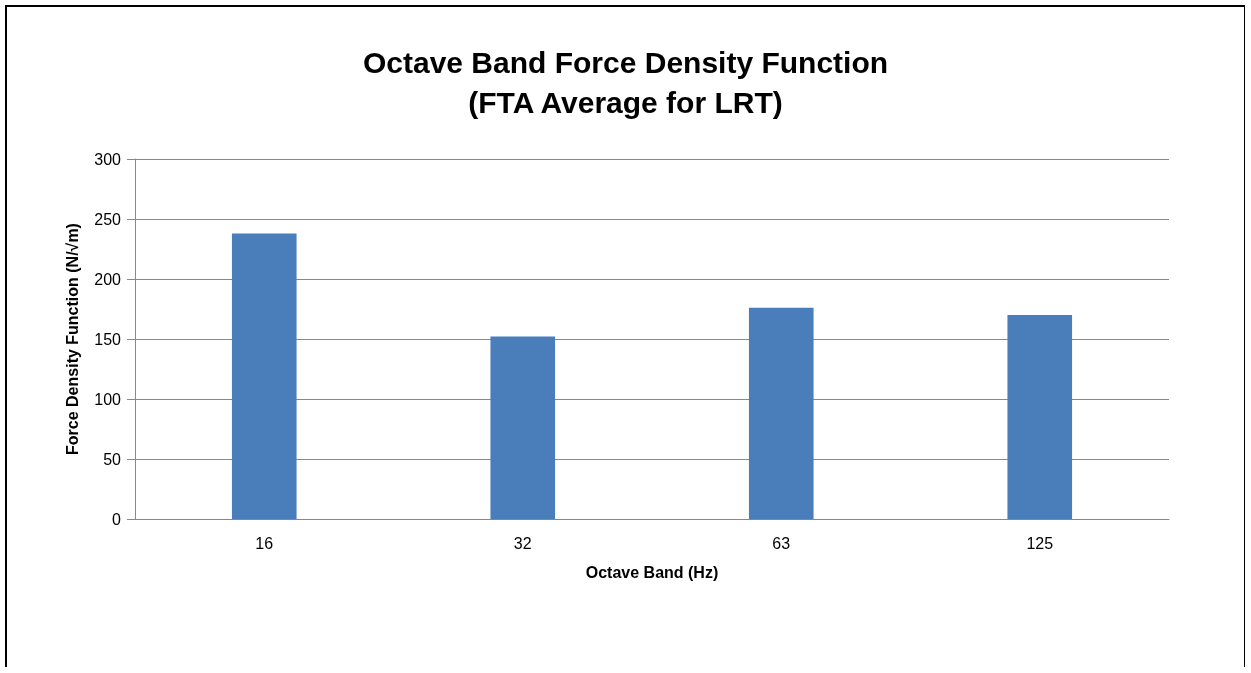 The image size is (1251, 673). I want to click on y-tick-label: 250, so click(108, 219).